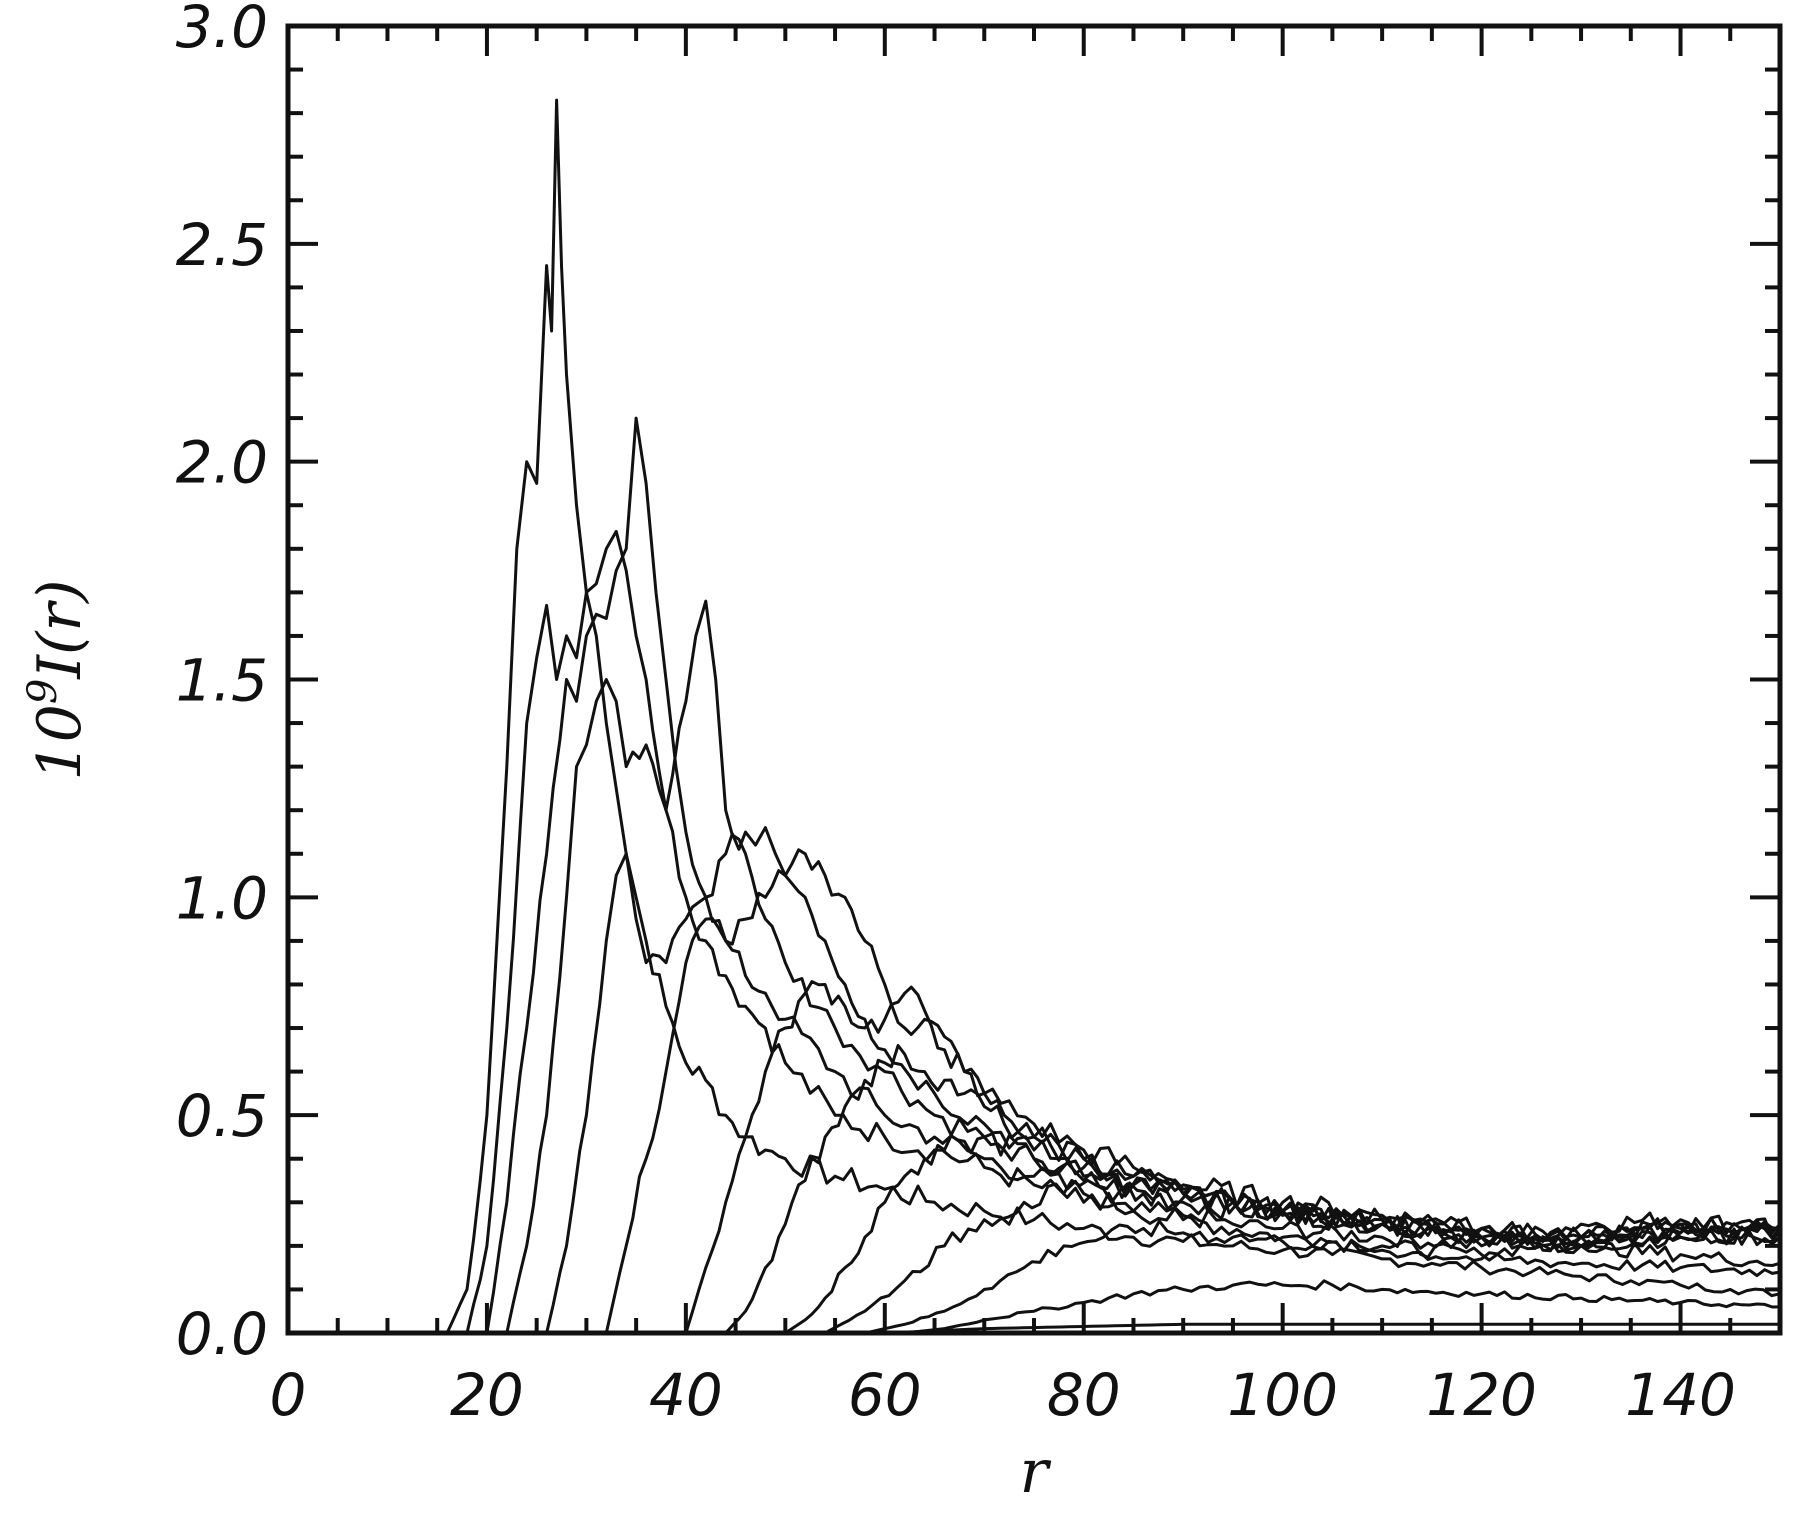  What do you see at coordinates (60, 742) in the screenshot?
I see `y-axis-title-base: 10` at bounding box center [60, 742].